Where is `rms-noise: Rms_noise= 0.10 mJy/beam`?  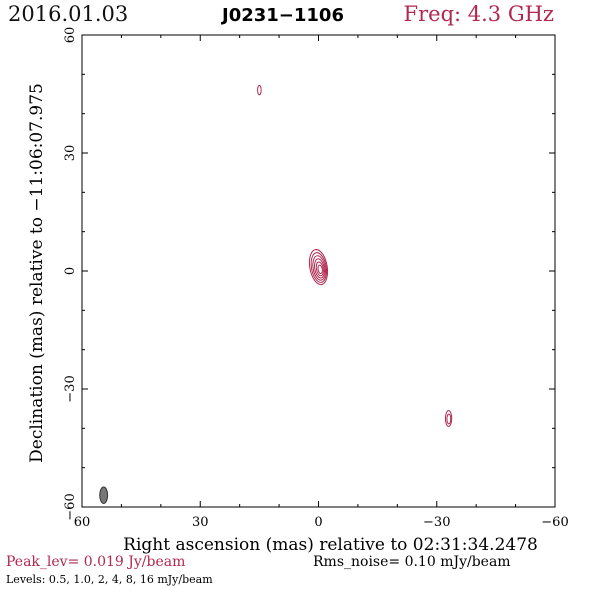 rms-noise: Rms_noise= 0.10 mJy/beam is located at coordinates (412, 562).